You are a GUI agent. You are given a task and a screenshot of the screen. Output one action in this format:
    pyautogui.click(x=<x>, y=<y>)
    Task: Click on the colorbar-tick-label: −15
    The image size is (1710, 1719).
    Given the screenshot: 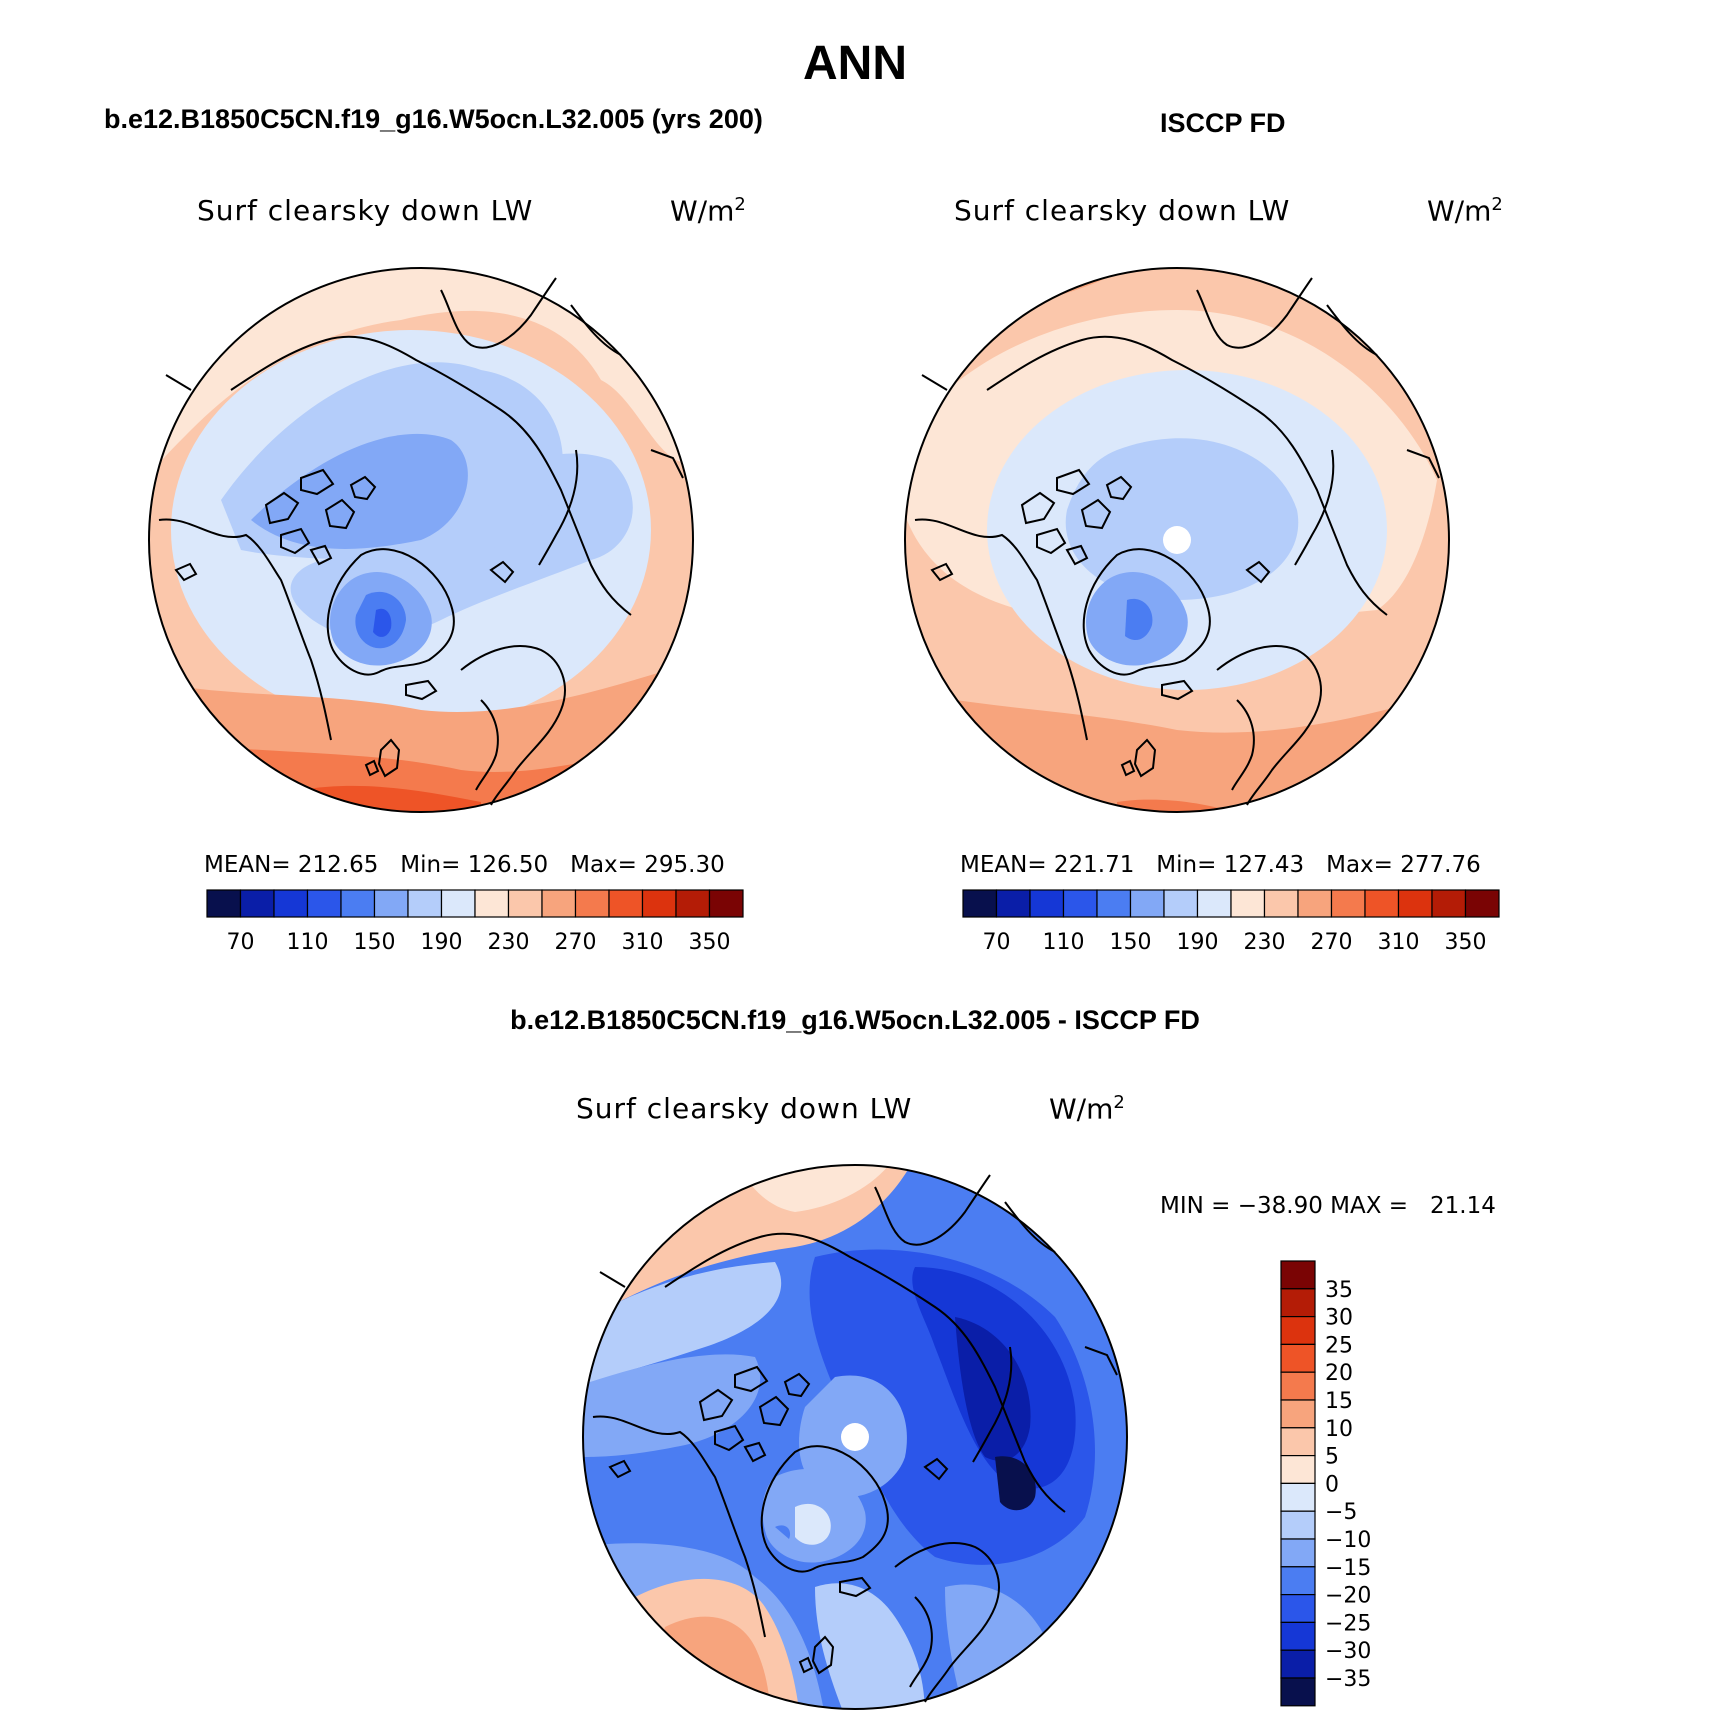 What is the action you would take?
    pyautogui.click(x=1348, y=1568)
    